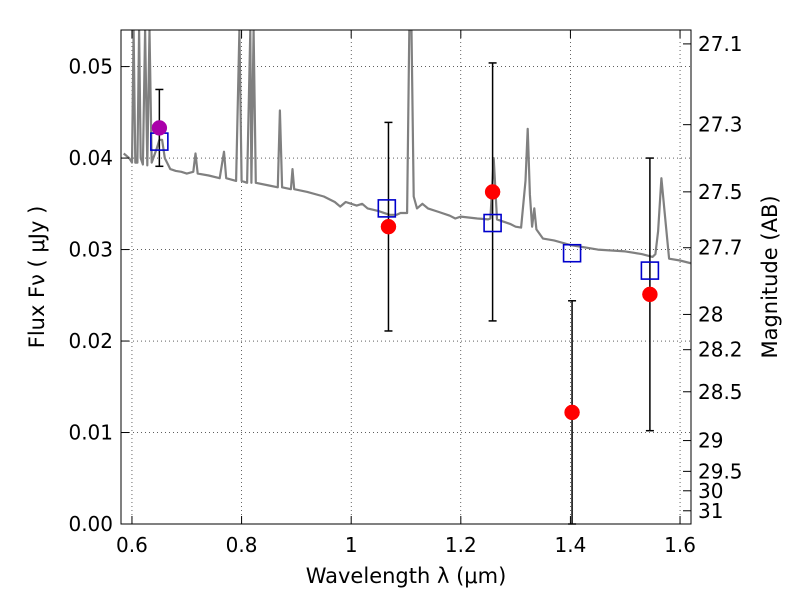  What do you see at coordinates (461, 545) in the screenshot?
I see `x-tick-label: 1.2` at bounding box center [461, 545].